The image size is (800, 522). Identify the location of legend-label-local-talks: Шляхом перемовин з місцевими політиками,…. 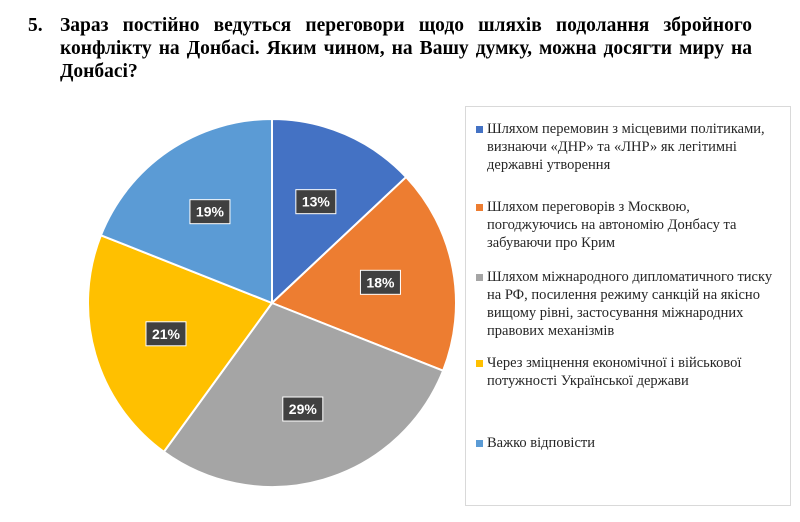
(626, 147).